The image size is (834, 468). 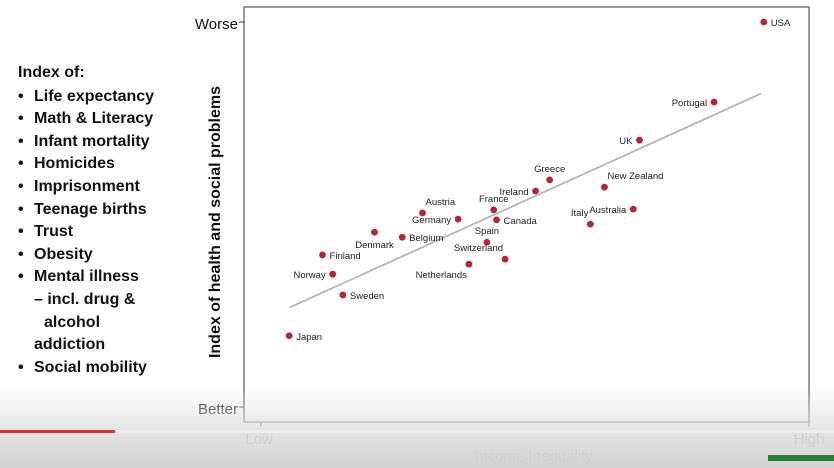 What do you see at coordinates (72, 322) in the screenshot?
I see `index-item-sub-label: alcohol` at bounding box center [72, 322].